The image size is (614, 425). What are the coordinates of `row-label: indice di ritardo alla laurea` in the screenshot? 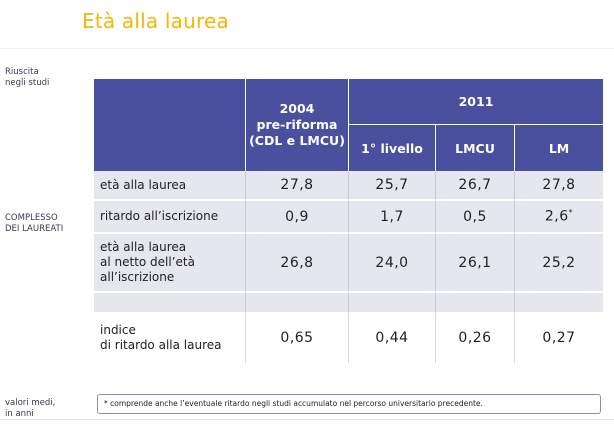 It's located at (169, 339).